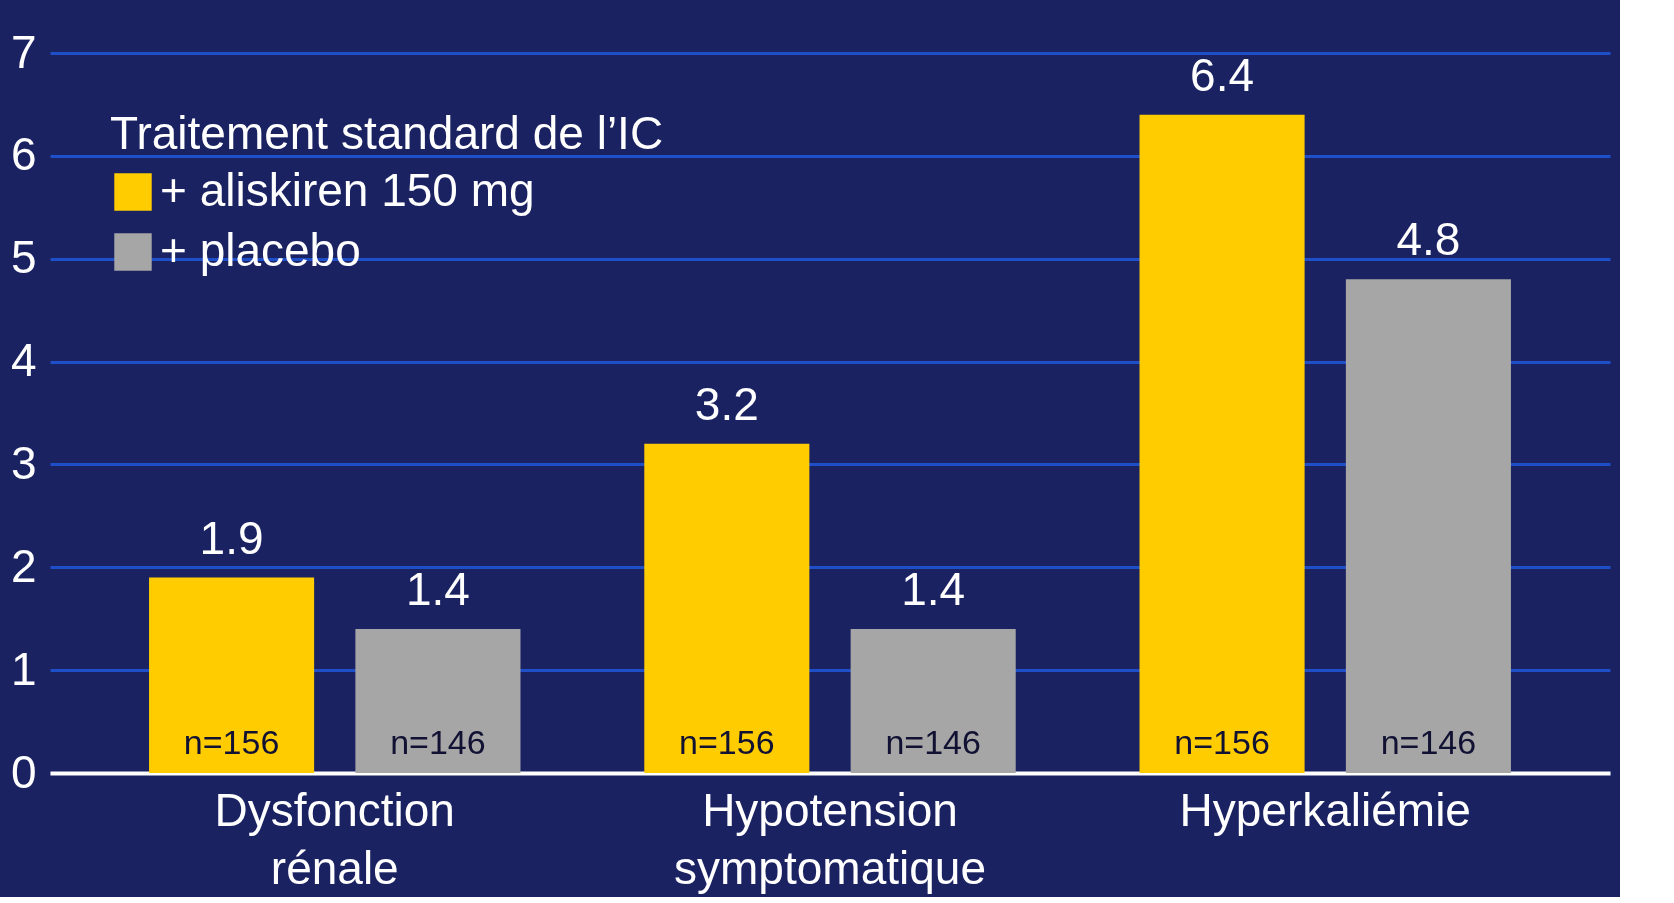 This screenshot has height=903, width=1674. What do you see at coordinates (23, 257) in the screenshot?
I see `y-tick-label: 5` at bounding box center [23, 257].